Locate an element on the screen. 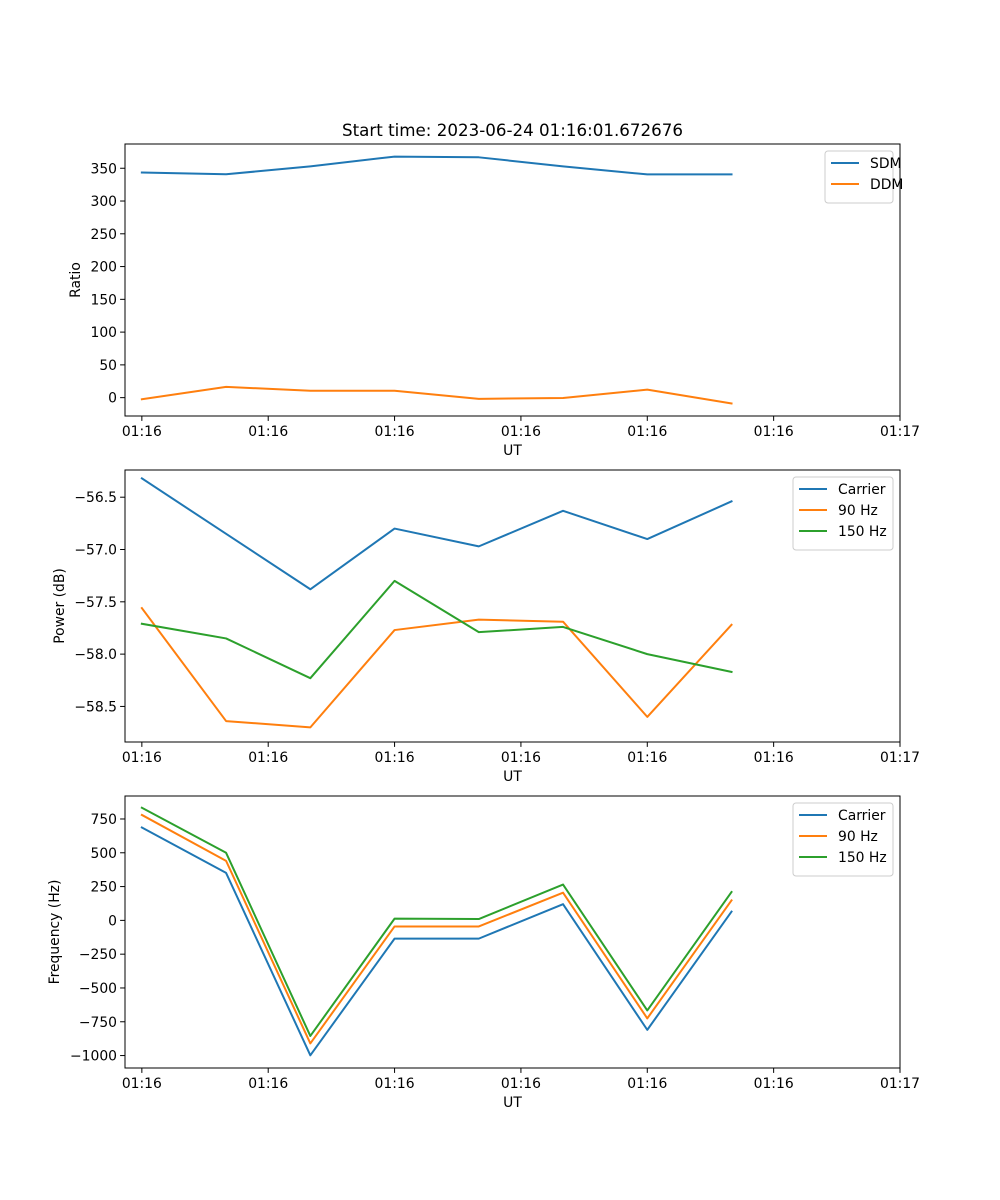  series-line-ddm is located at coordinates (436, 395).